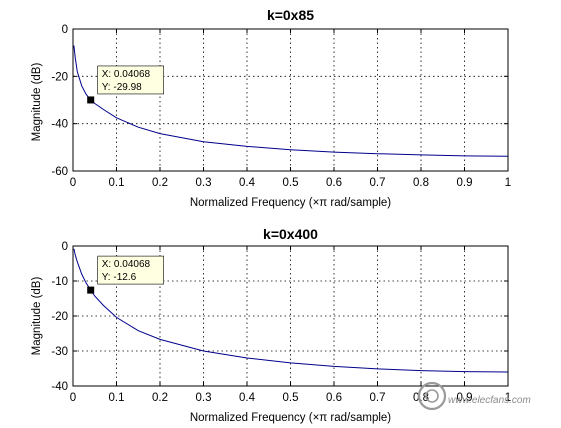  I want to click on datatip: X: 0.04068 Y: -12.6, so click(125, 274).